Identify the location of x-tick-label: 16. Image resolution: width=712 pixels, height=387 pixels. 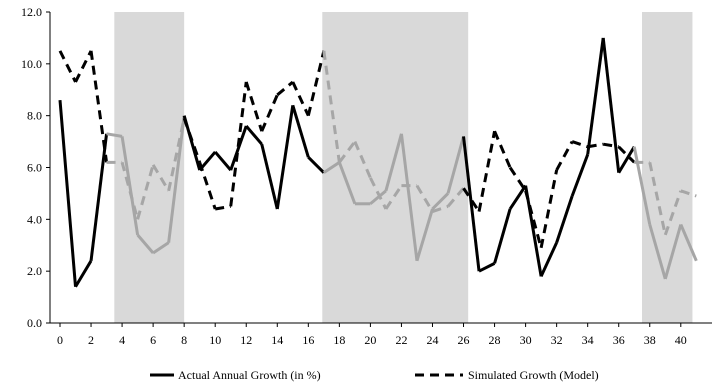
(308, 340).